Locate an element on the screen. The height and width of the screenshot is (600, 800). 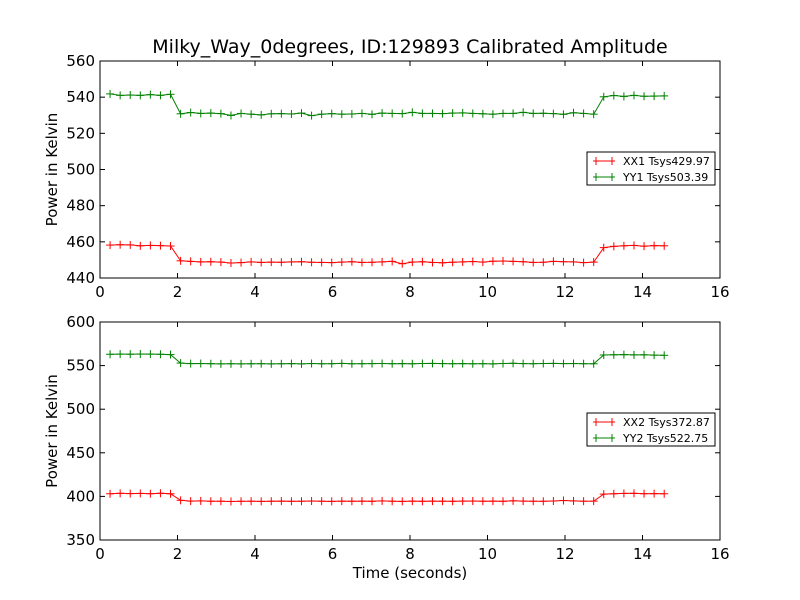
y-tick-label: 480 is located at coordinates (80, 206).